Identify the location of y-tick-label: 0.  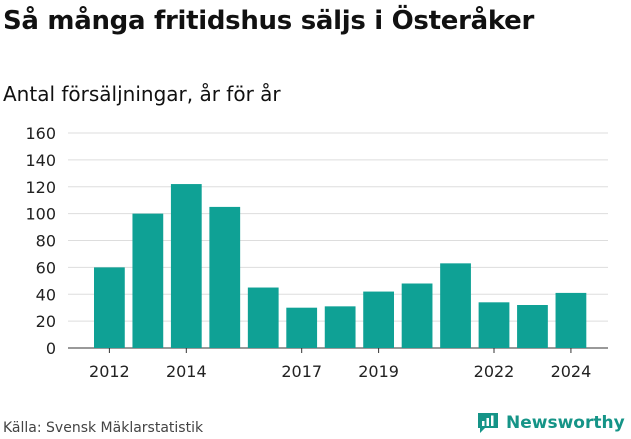
(51, 348).